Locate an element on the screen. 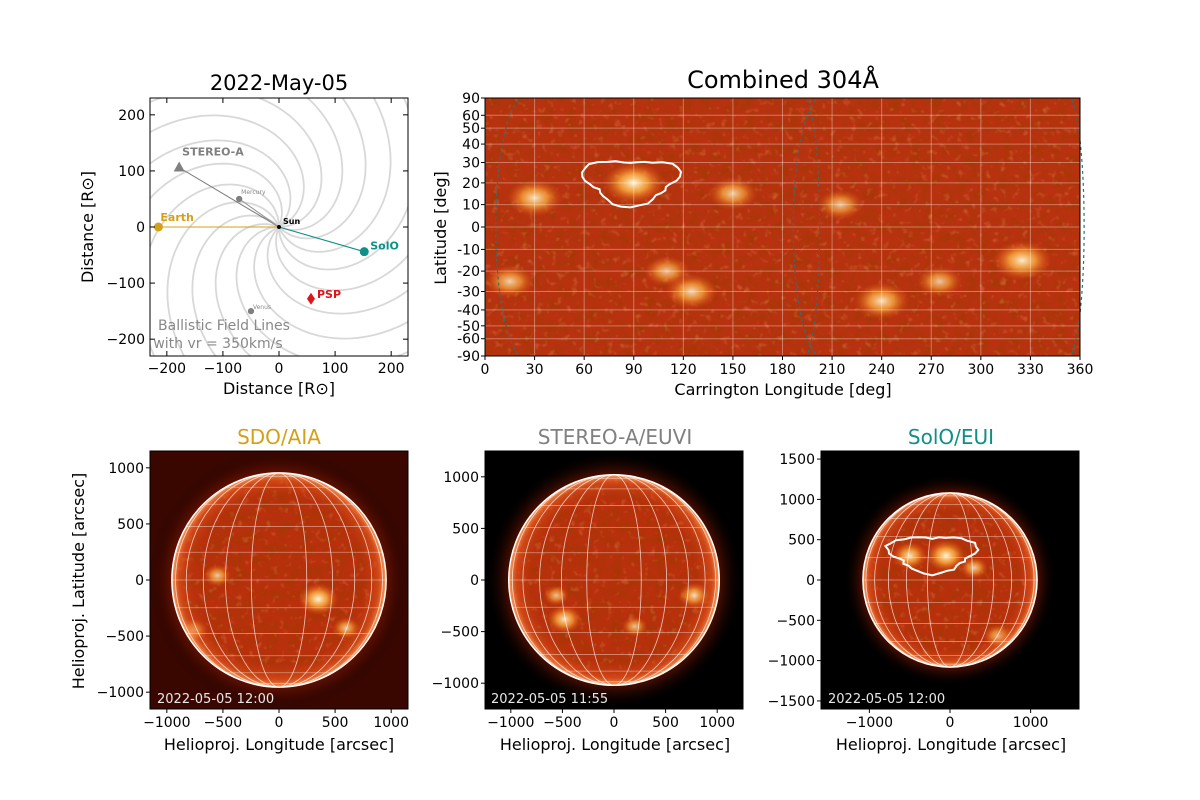  synoptic-xtick-label: 120 is located at coordinates (683, 370).